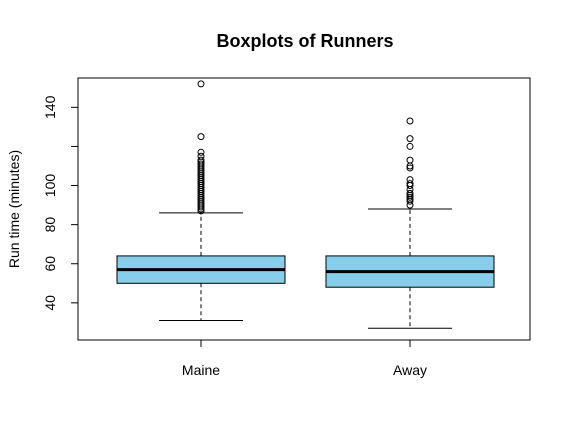 This screenshot has width=572, height=438. What do you see at coordinates (304, 41) in the screenshot?
I see `chart-title: Boxplots of Runners` at bounding box center [304, 41].